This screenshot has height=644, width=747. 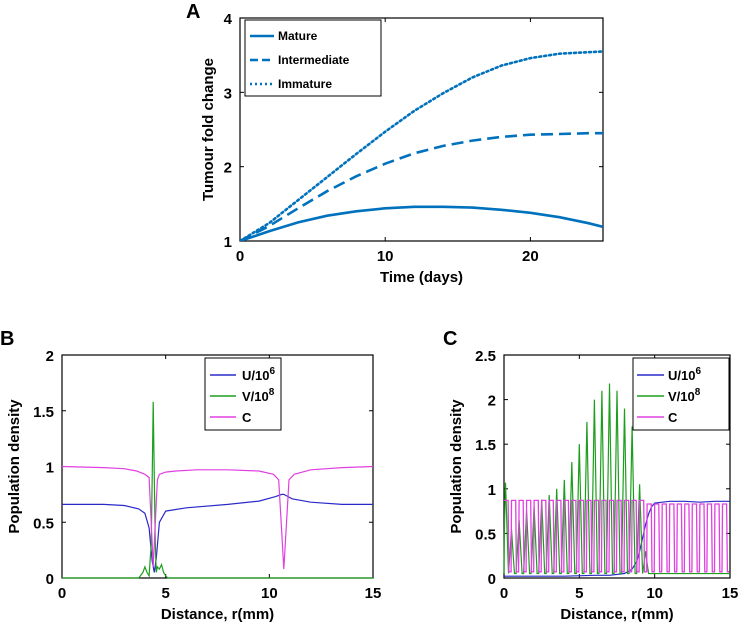 What do you see at coordinates (485, 356) in the screenshot?
I see `y-tick-label: 2.5` at bounding box center [485, 356].